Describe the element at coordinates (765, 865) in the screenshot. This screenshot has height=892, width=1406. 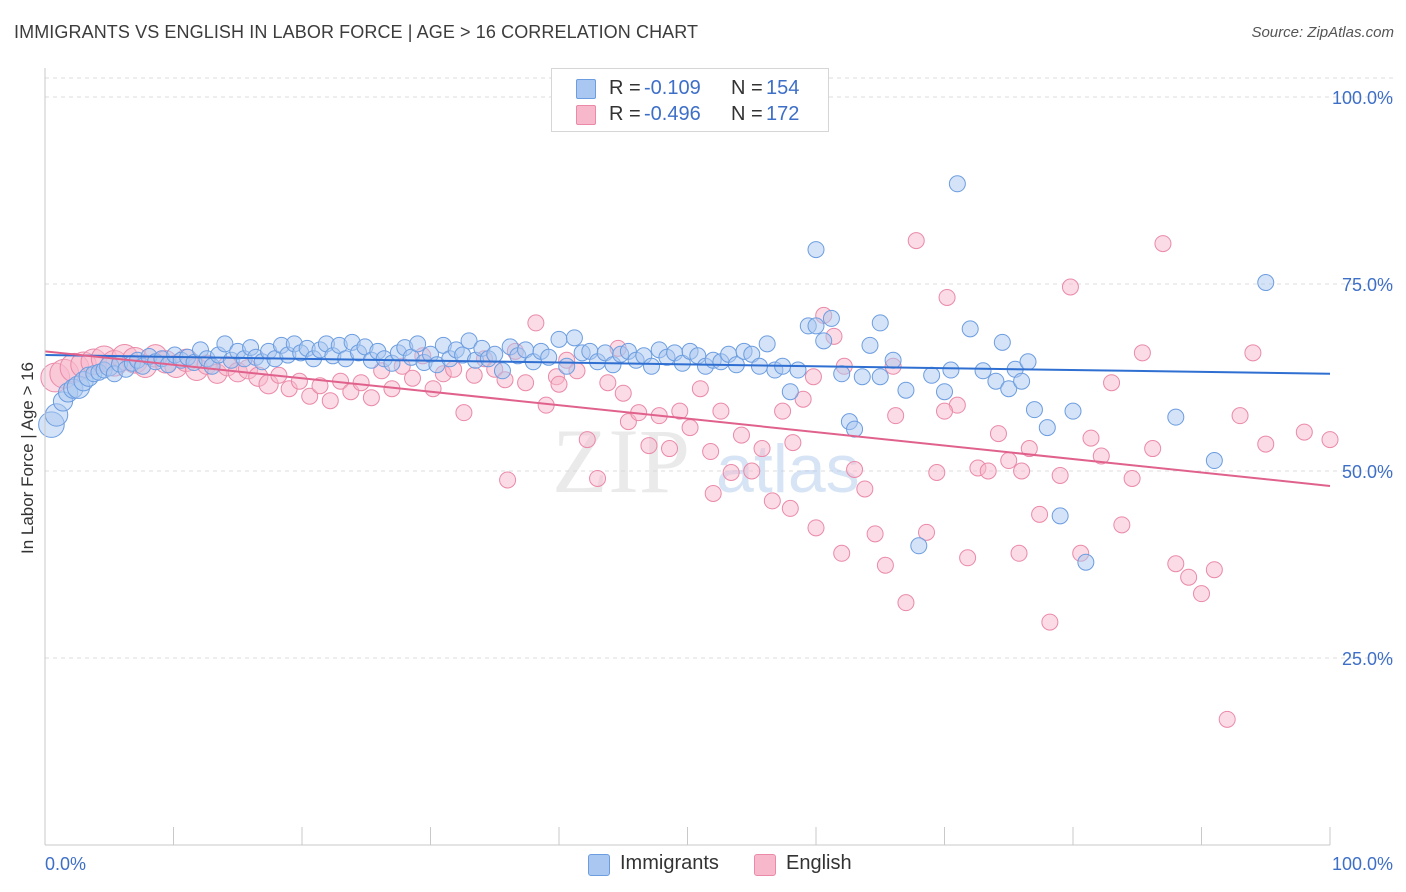
I see `bottom-english-swatch` at that location.